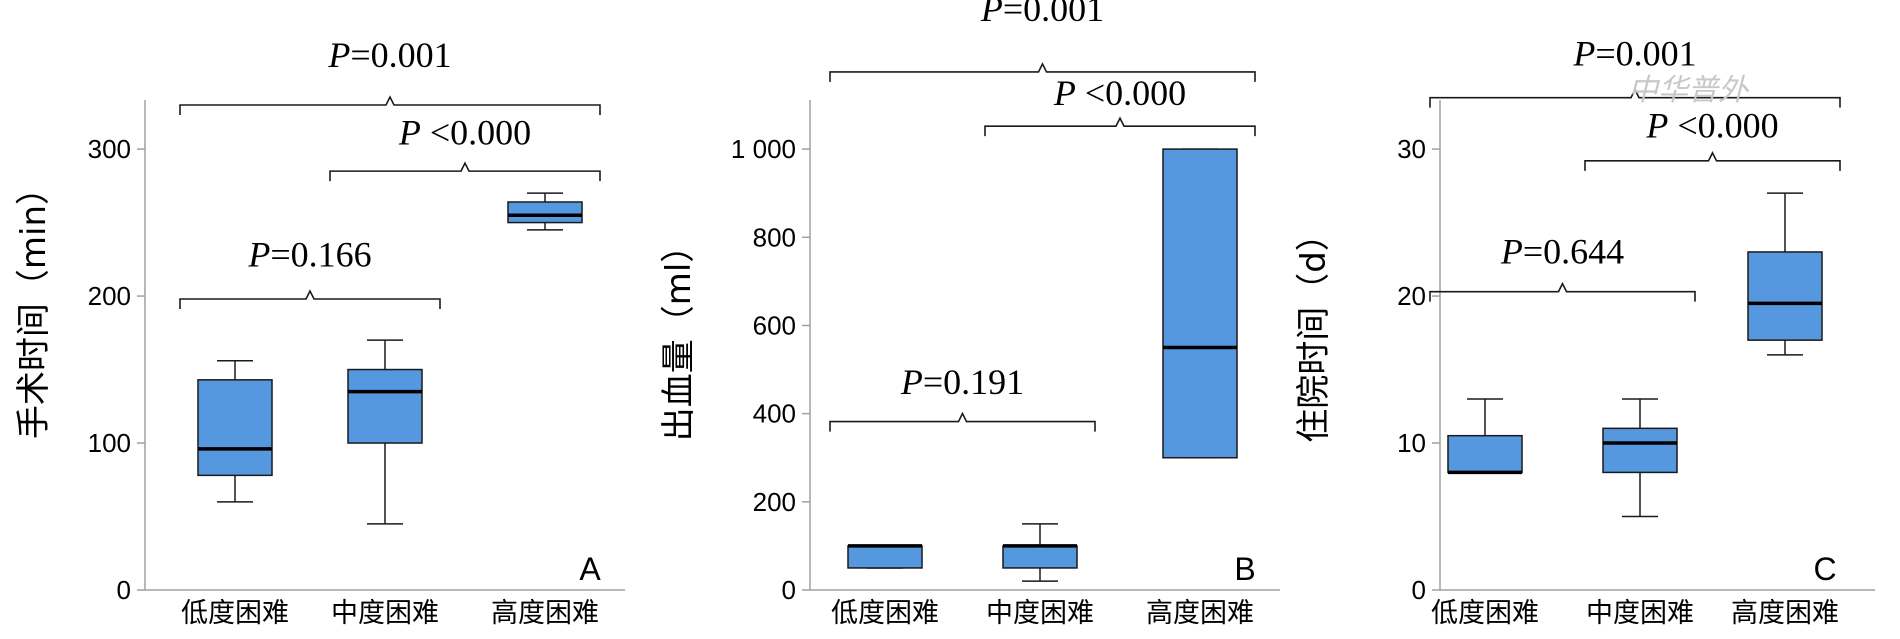  What do you see at coordinates (774, 237) in the screenshot?
I see `y-tick-label: 800` at bounding box center [774, 237].